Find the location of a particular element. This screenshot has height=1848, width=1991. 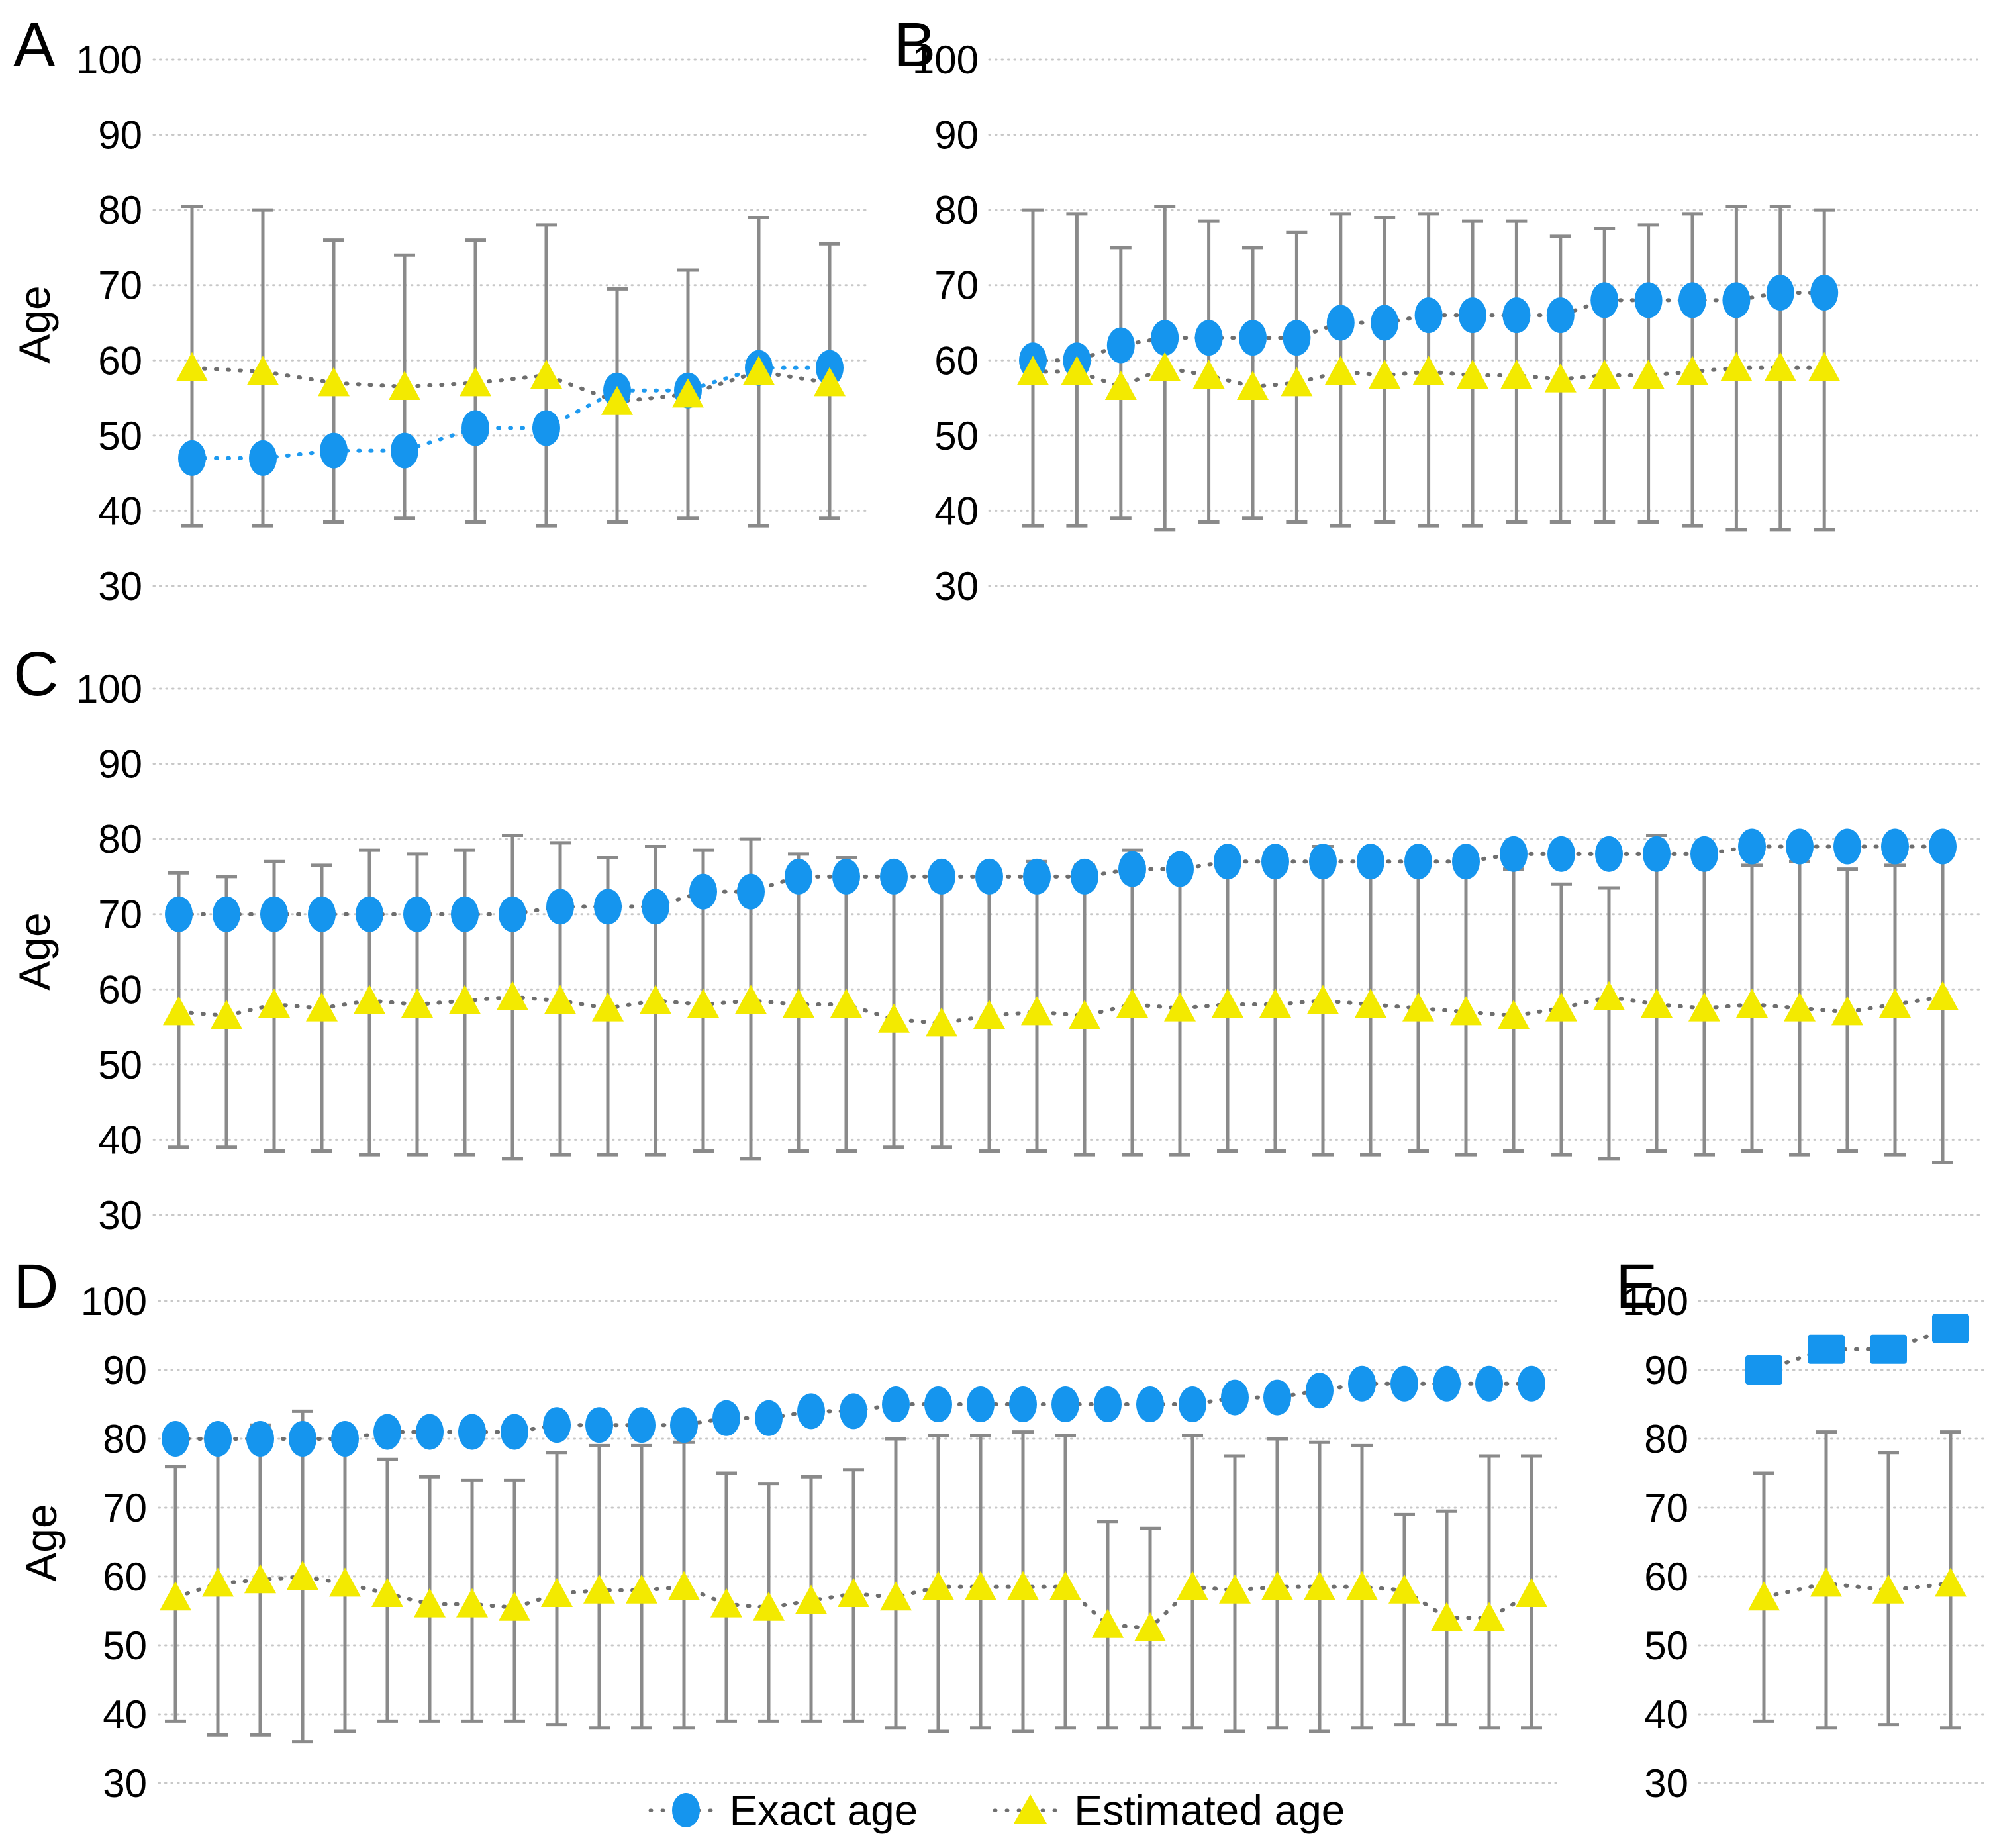

estimated-age-connector-line is located at coordinates (1061, 1010).